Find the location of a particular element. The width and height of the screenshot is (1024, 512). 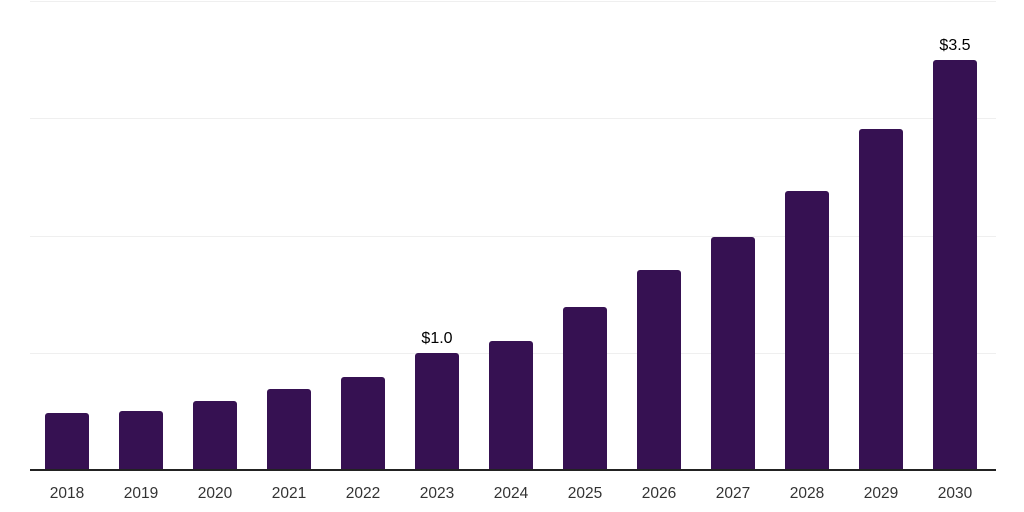

x-tick-label-2027: 2027 is located at coordinates (733, 493).